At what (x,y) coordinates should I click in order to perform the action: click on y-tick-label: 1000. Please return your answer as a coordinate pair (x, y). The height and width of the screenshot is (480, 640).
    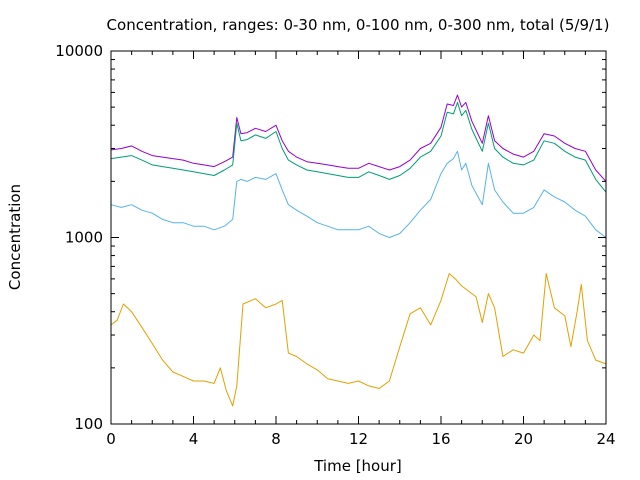
    Looking at the image, I should click on (84, 238).